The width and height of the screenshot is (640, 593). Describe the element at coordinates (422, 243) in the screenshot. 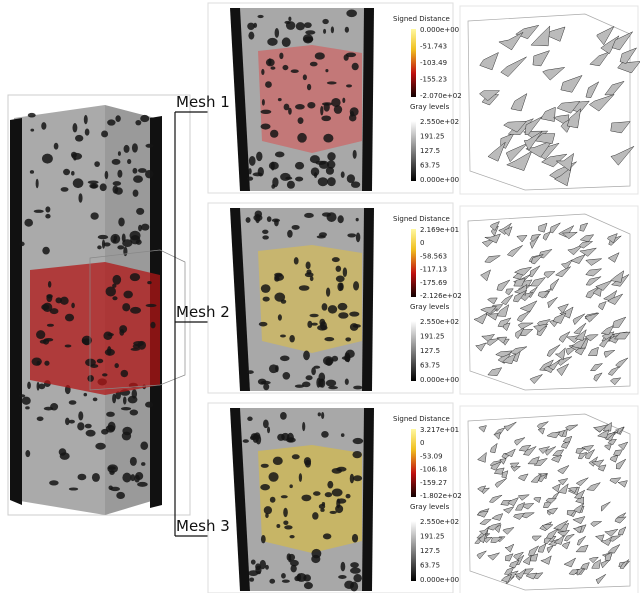

I see `colorbar-tick: 0` at that location.